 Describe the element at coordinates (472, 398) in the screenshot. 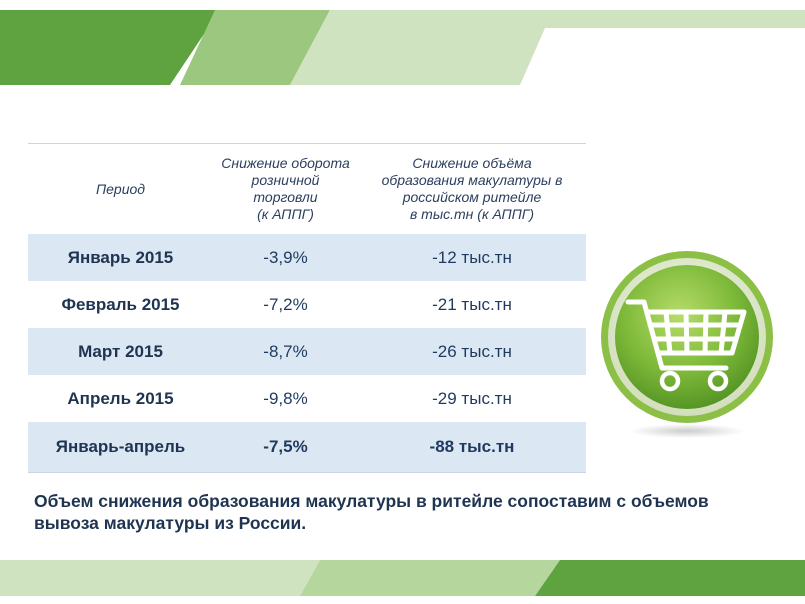

I see `volume-cell: -29 тыс.тн` at that location.